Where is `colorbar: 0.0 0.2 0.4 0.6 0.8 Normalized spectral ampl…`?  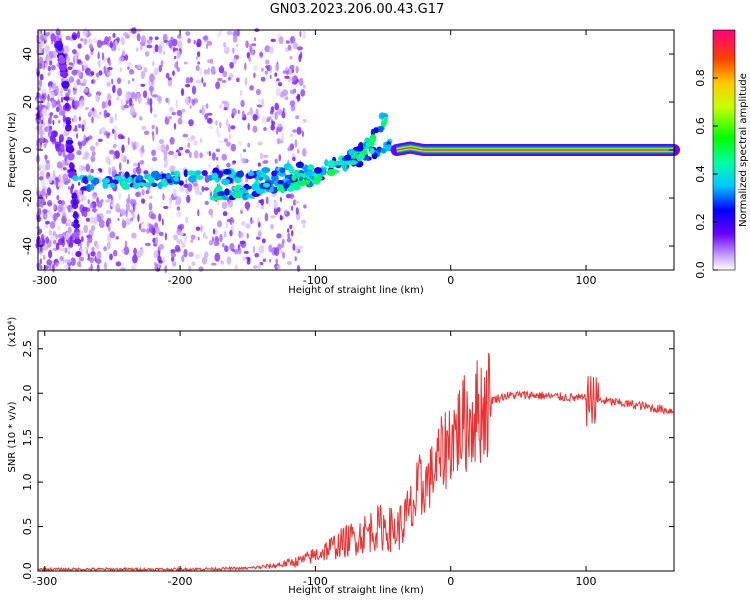
colorbar: 0.0 0.2 0.4 0.6 0.8 Normalized spectral ampl… is located at coordinates (721, 154).